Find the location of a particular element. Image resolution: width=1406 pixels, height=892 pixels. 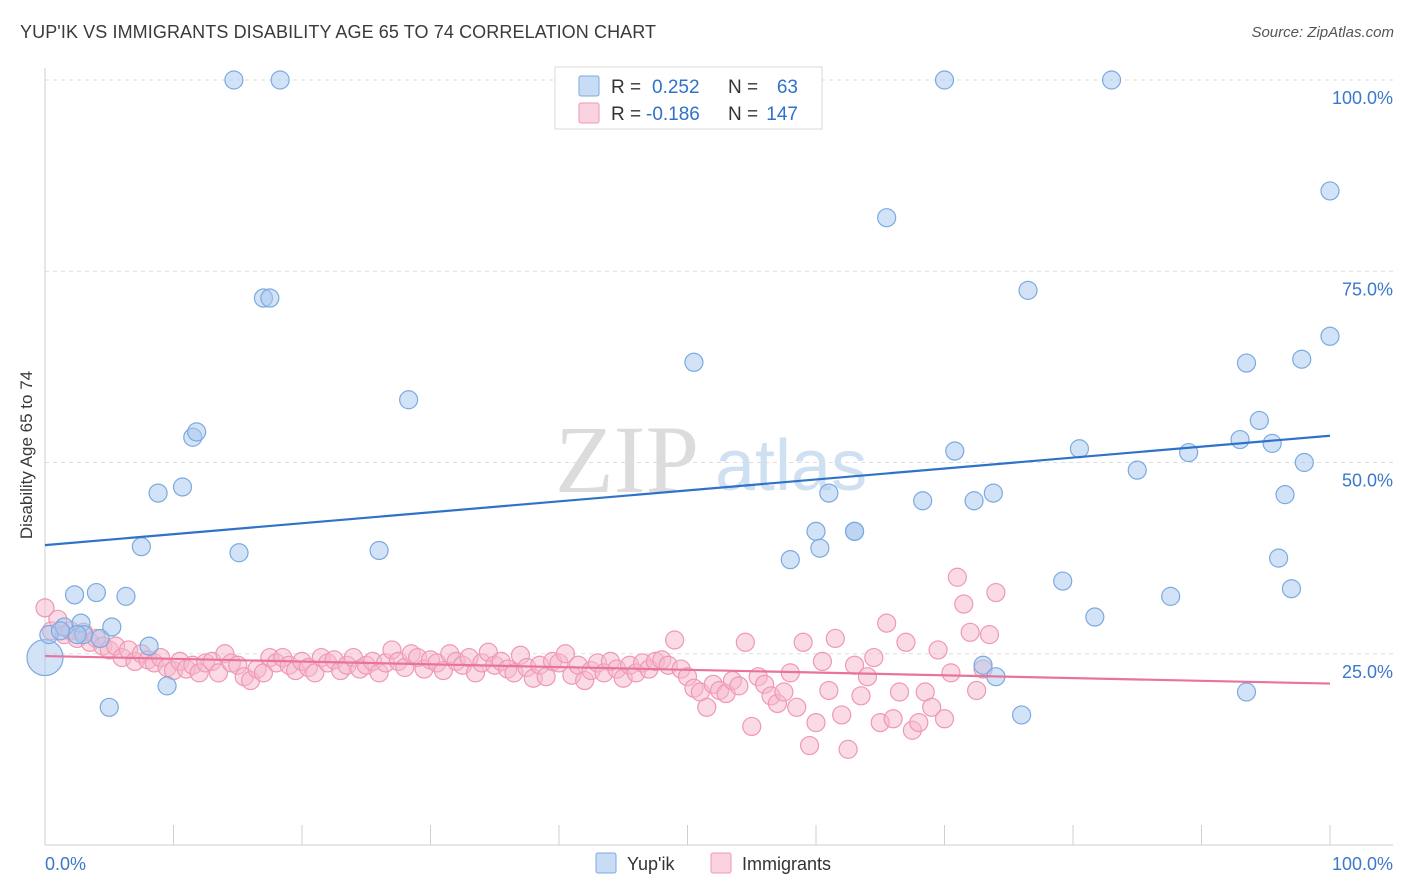

legend-swatch-yupik is located at coordinates (589, 86).